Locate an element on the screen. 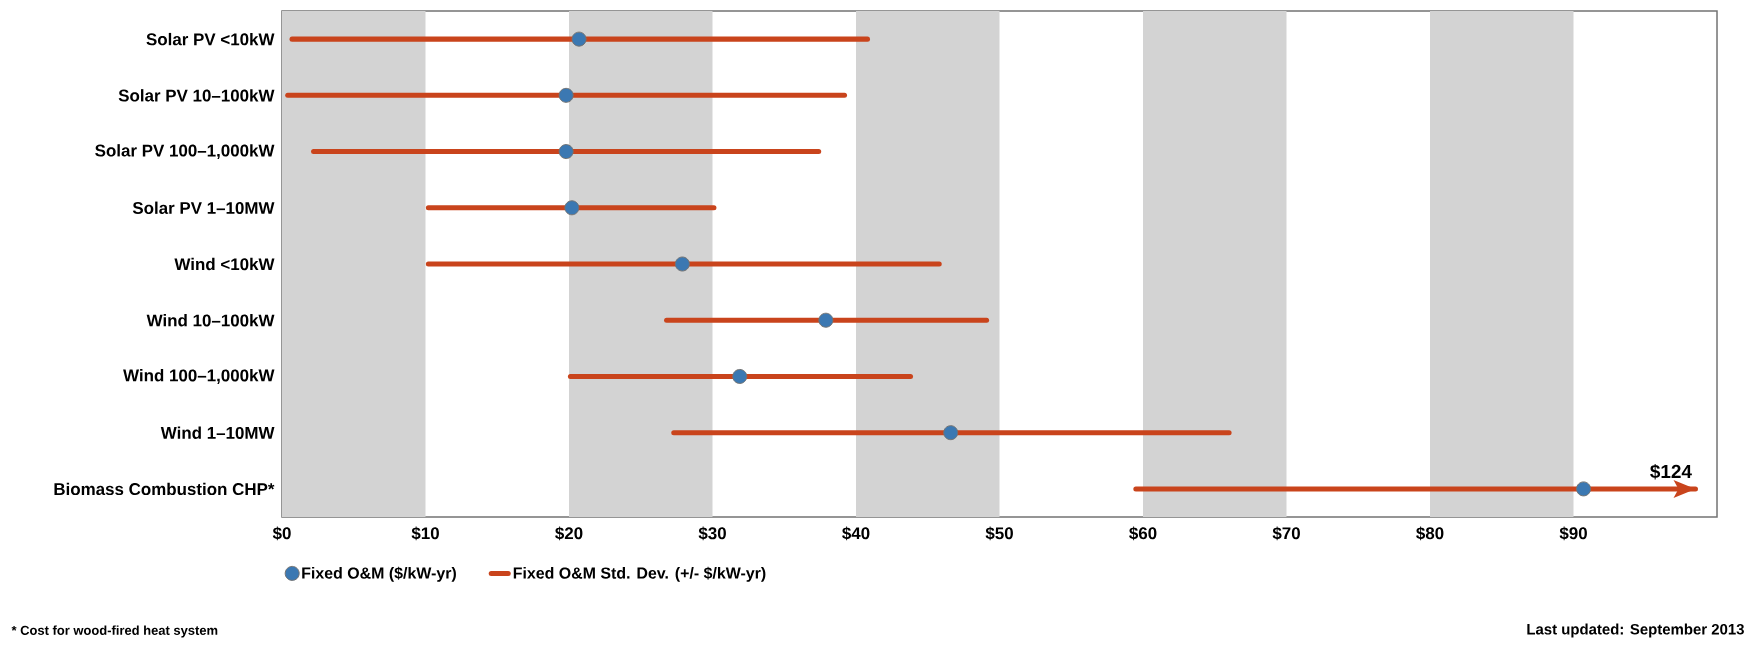  legend-label: Fixed O&M Std. Dev. (+/- $/kW-yr) is located at coordinates (639, 574).